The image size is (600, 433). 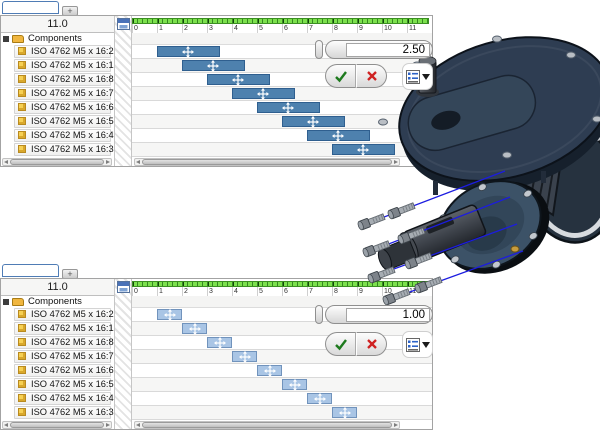 What do you see at coordinates (311, 28) in the screenshot?
I see `ruler-tick-label: 7` at bounding box center [311, 28].